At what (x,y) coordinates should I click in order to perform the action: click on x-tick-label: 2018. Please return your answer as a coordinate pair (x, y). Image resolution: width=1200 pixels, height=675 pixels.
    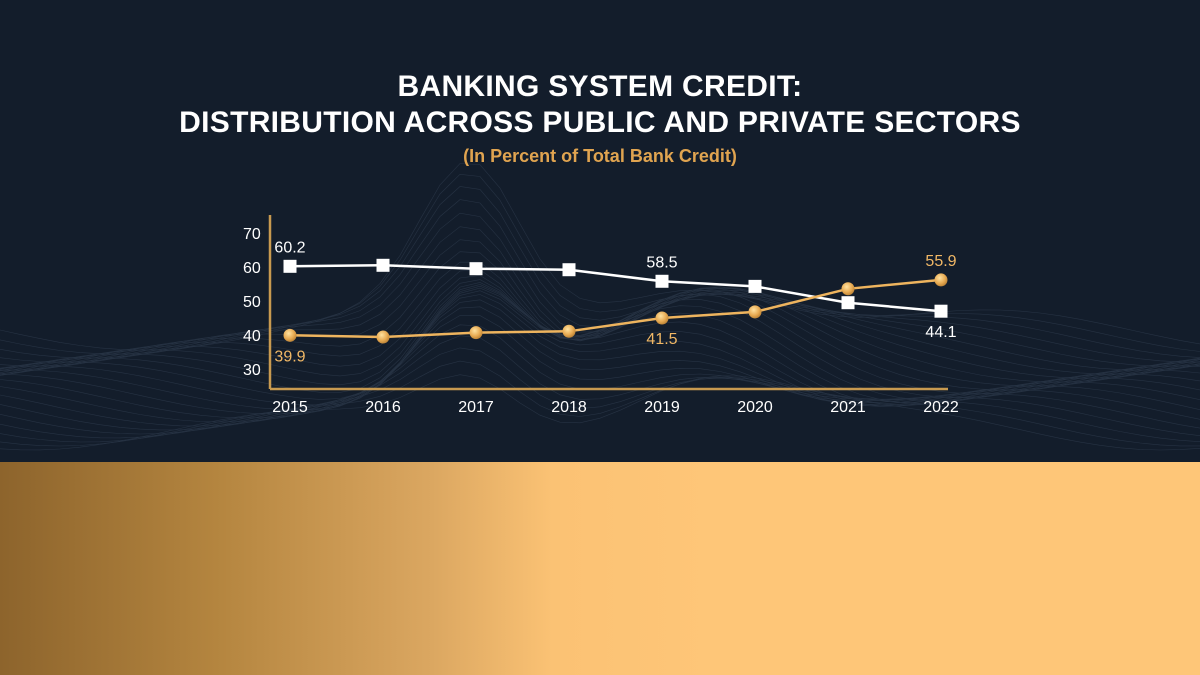
    Looking at the image, I should click on (569, 407).